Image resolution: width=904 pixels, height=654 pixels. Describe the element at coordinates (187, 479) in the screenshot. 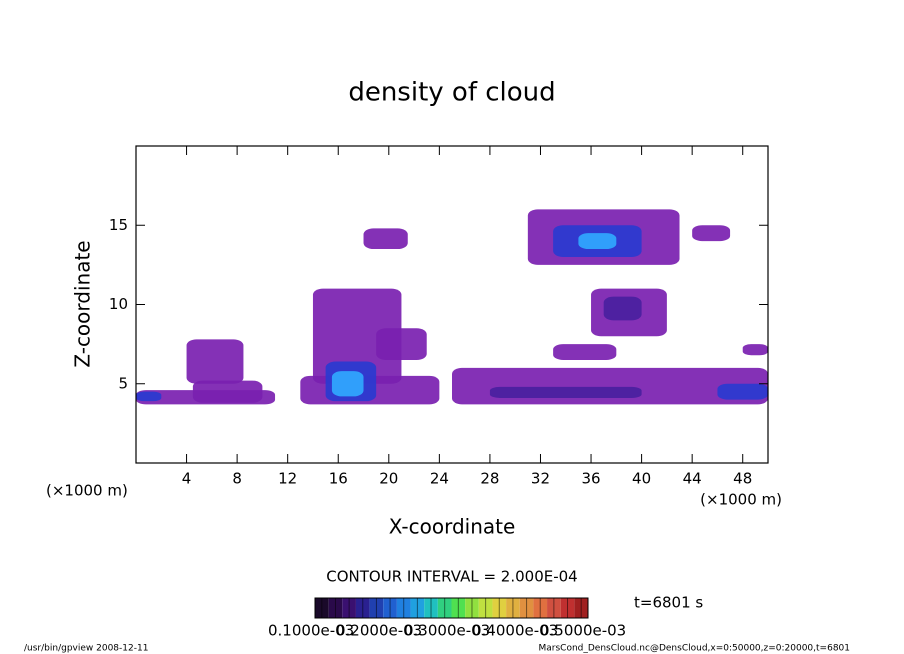

I see `x-tick-label: 4` at that location.